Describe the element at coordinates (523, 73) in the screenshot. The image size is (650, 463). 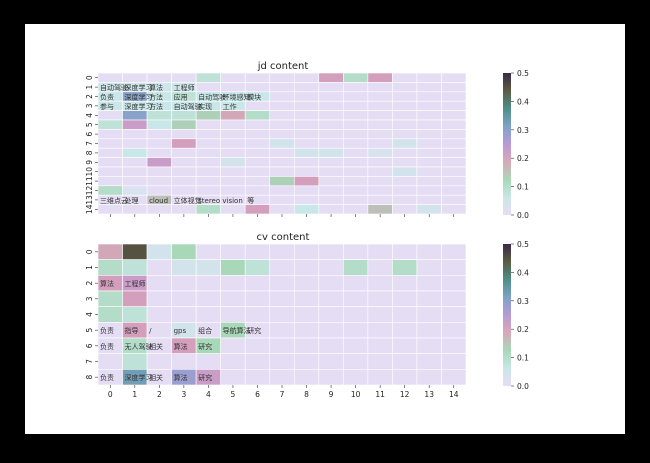
I see `colorbar-tick-label: 0.5` at that location.